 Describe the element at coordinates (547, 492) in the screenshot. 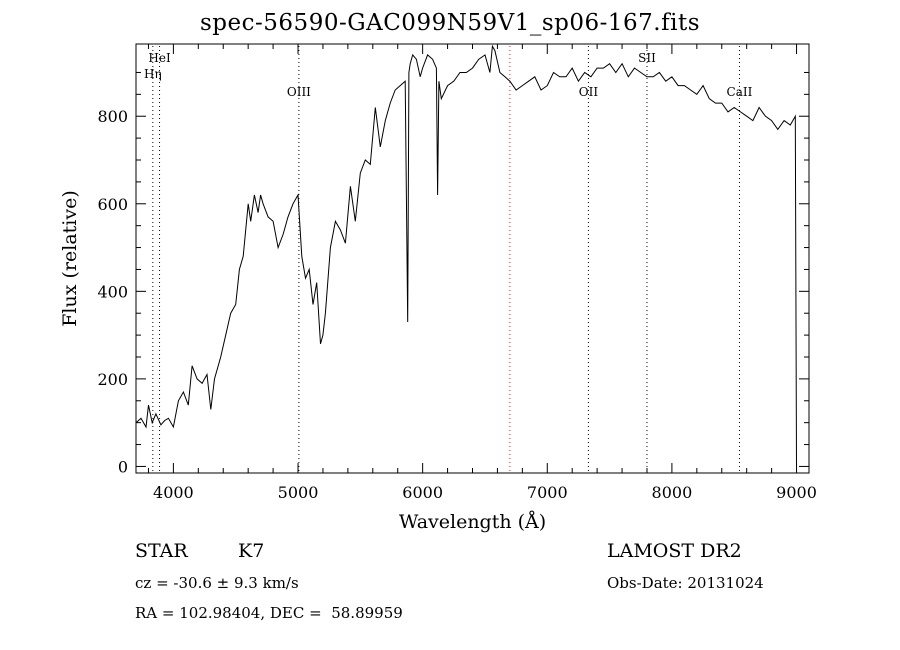

I see `x-tick-label: 7000` at that location.